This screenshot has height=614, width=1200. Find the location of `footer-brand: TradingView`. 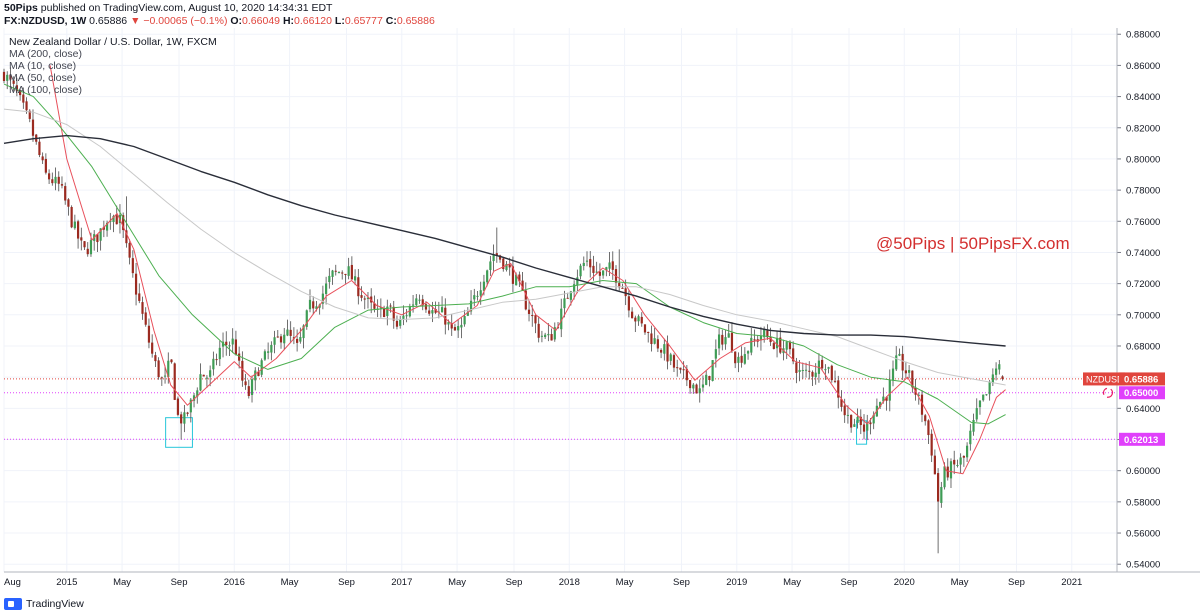

footer-brand: TradingView is located at coordinates (44, 604).